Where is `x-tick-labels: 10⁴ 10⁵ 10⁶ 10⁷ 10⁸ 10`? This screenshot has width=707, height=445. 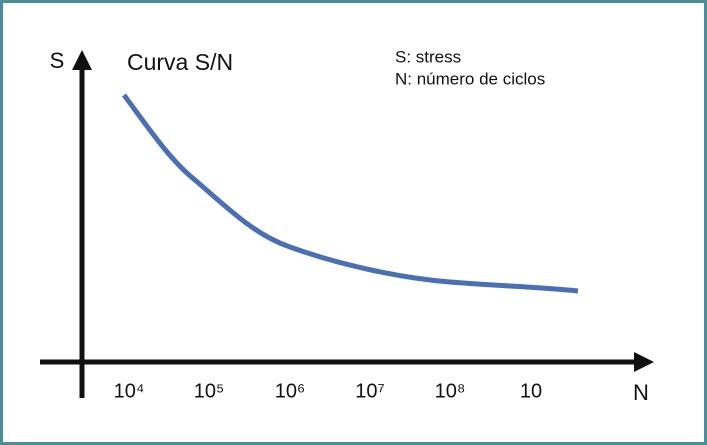 x-tick-labels: 10⁴ 10⁵ 10⁶ 10⁷ 10⁸ 10 is located at coordinates (328, 391).